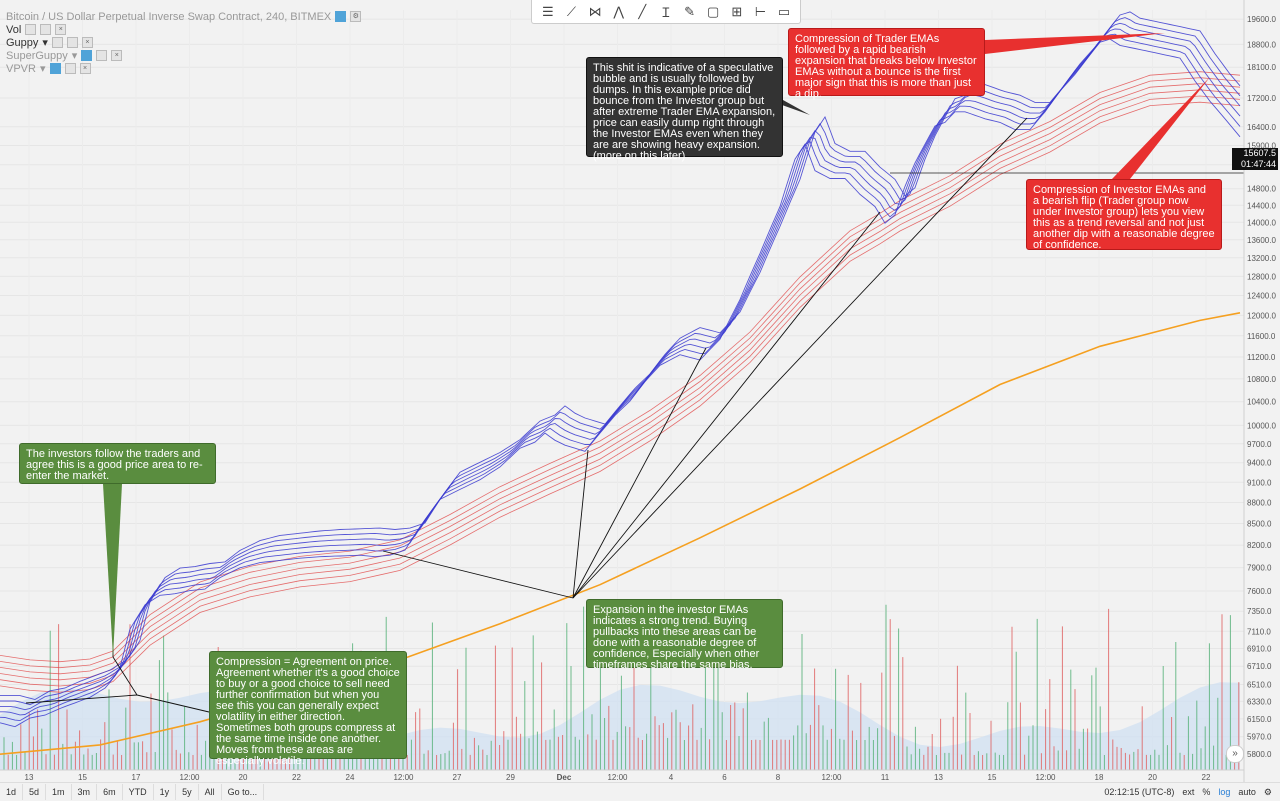  What do you see at coordinates (1261, 425) in the screenshot?
I see `price-tick-label: 10000.0` at bounding box center [1261, 425].